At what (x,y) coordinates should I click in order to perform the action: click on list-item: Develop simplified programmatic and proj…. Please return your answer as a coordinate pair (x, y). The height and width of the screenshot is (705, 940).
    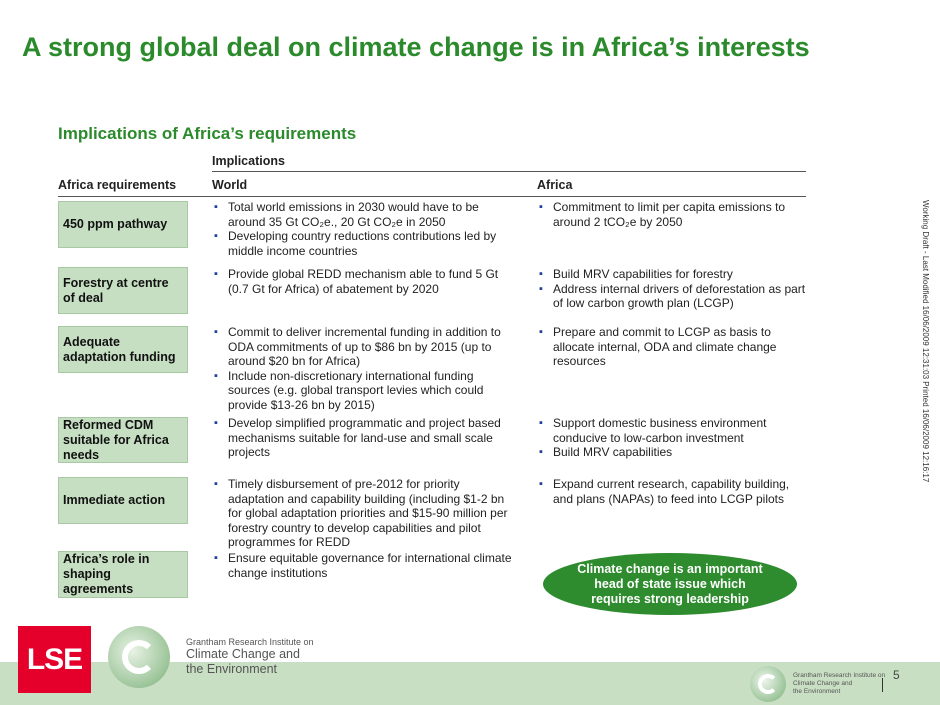
    Looking at the image, I should click on (364, 438).